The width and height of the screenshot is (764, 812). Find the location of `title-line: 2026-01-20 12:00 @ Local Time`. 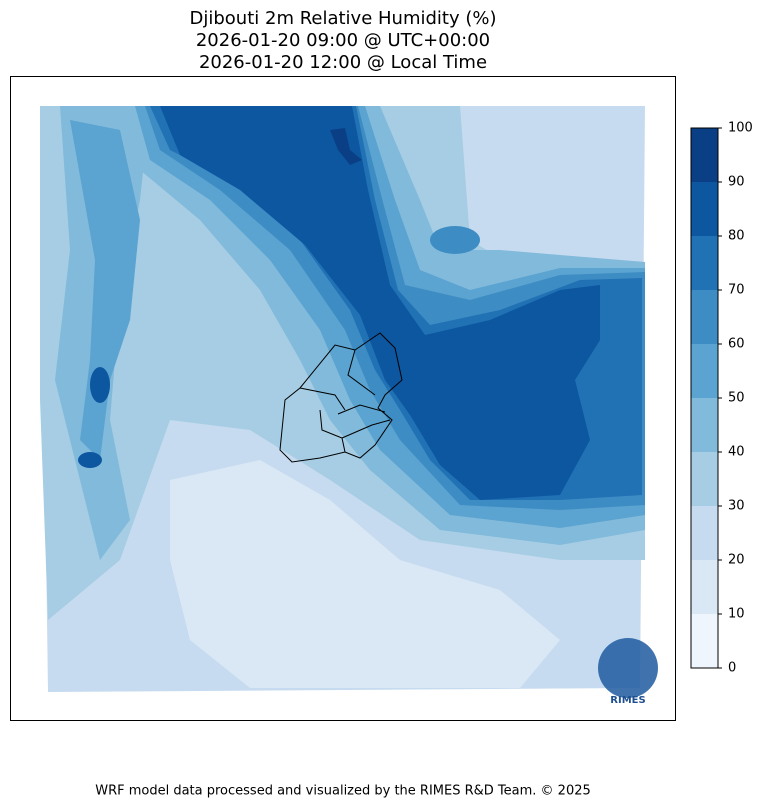

title-line: 2026-01-20 12:00 @ Local Time is located at coordinates (343, 62).